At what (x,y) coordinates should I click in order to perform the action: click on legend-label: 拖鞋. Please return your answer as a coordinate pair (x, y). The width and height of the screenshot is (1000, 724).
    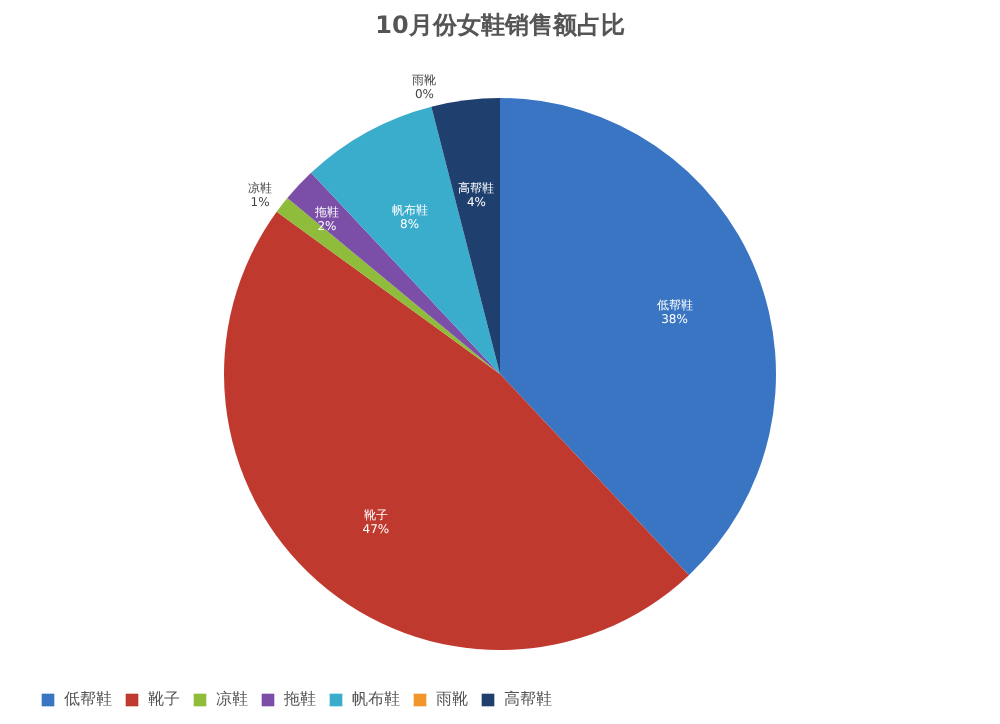
    Looking at the image, I should click on (299, 699).